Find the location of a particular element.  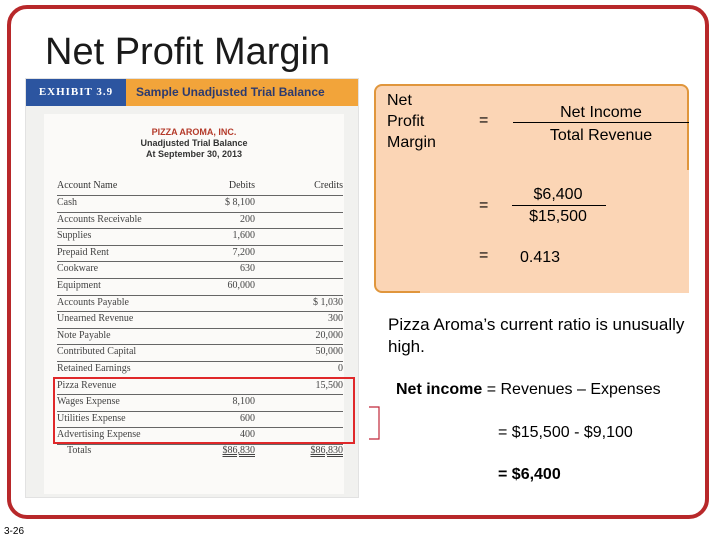

statement-date: At September 30, 2013 is located at coordinates (194, 154).